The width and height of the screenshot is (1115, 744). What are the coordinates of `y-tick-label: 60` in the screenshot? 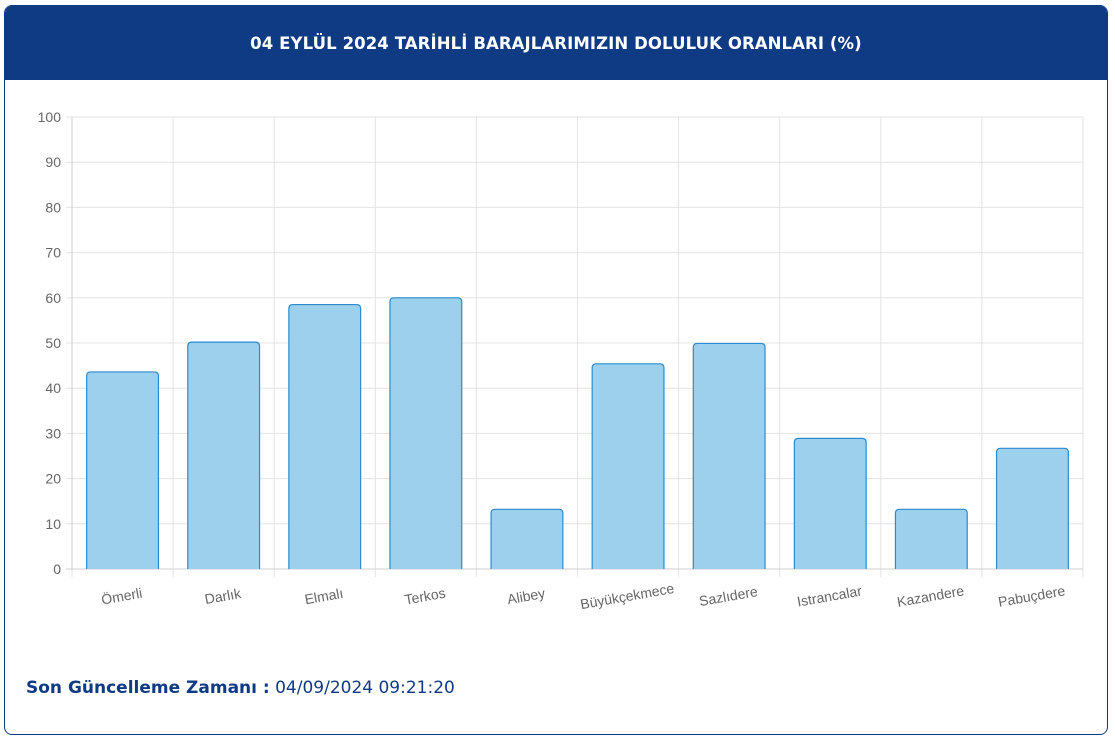 It's located at (53, 298).